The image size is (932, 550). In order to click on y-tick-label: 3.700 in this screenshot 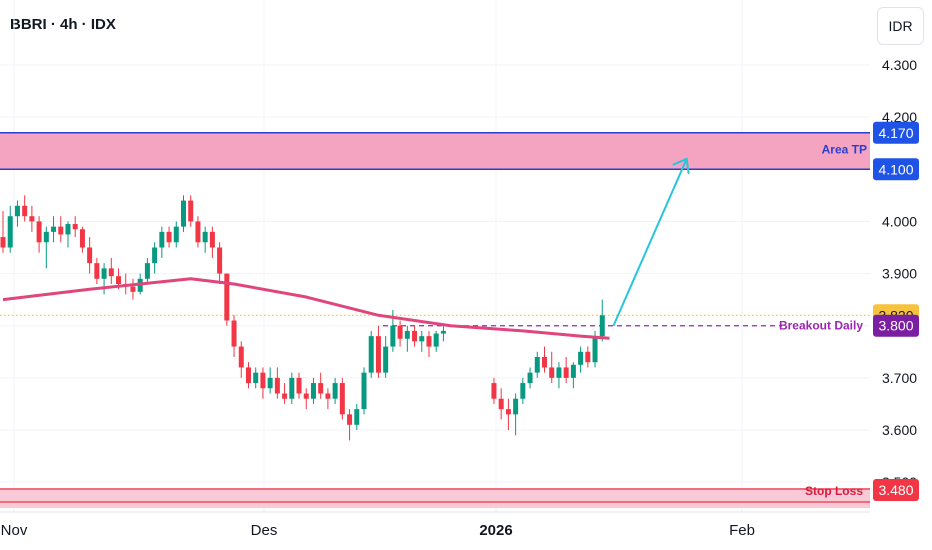, I will do `click(899, 378)`.